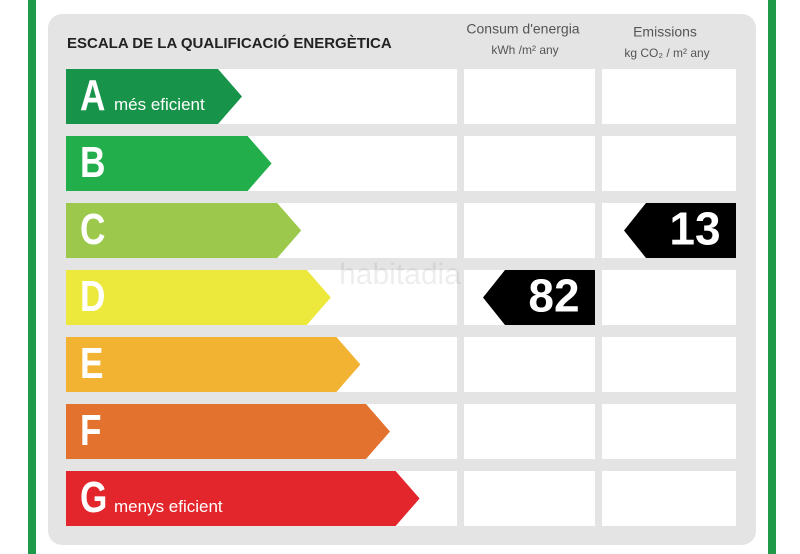 This screenshot has height=554, width=800. What do you see at coordinates (92, 296) in the screenshot?
I see `rating-letter: D` at bounding box center [92, 296].